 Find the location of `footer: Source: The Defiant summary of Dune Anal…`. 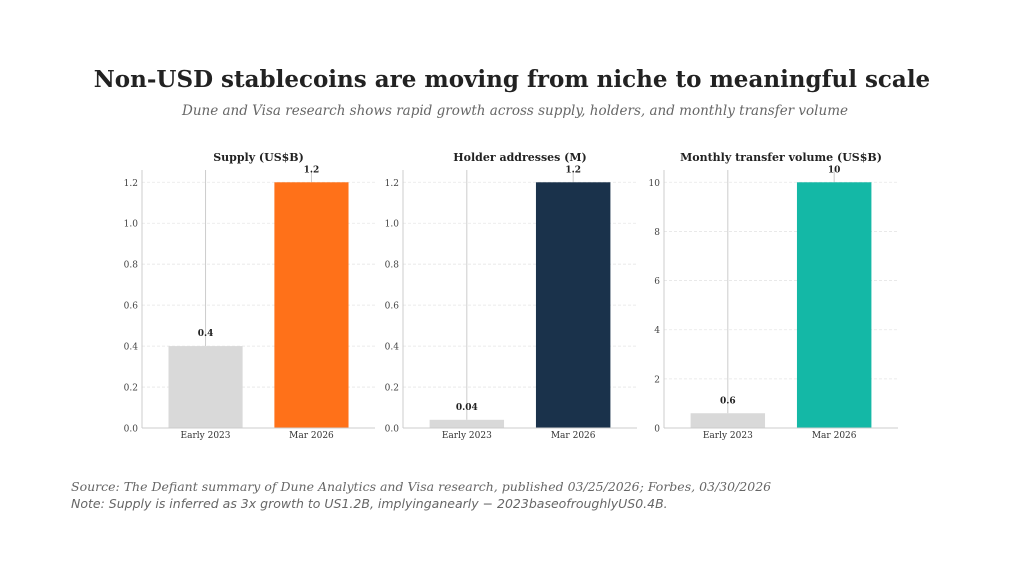

footer: Source: The Defiant summary of Dune Anal… is located at coordinates (421, 495).